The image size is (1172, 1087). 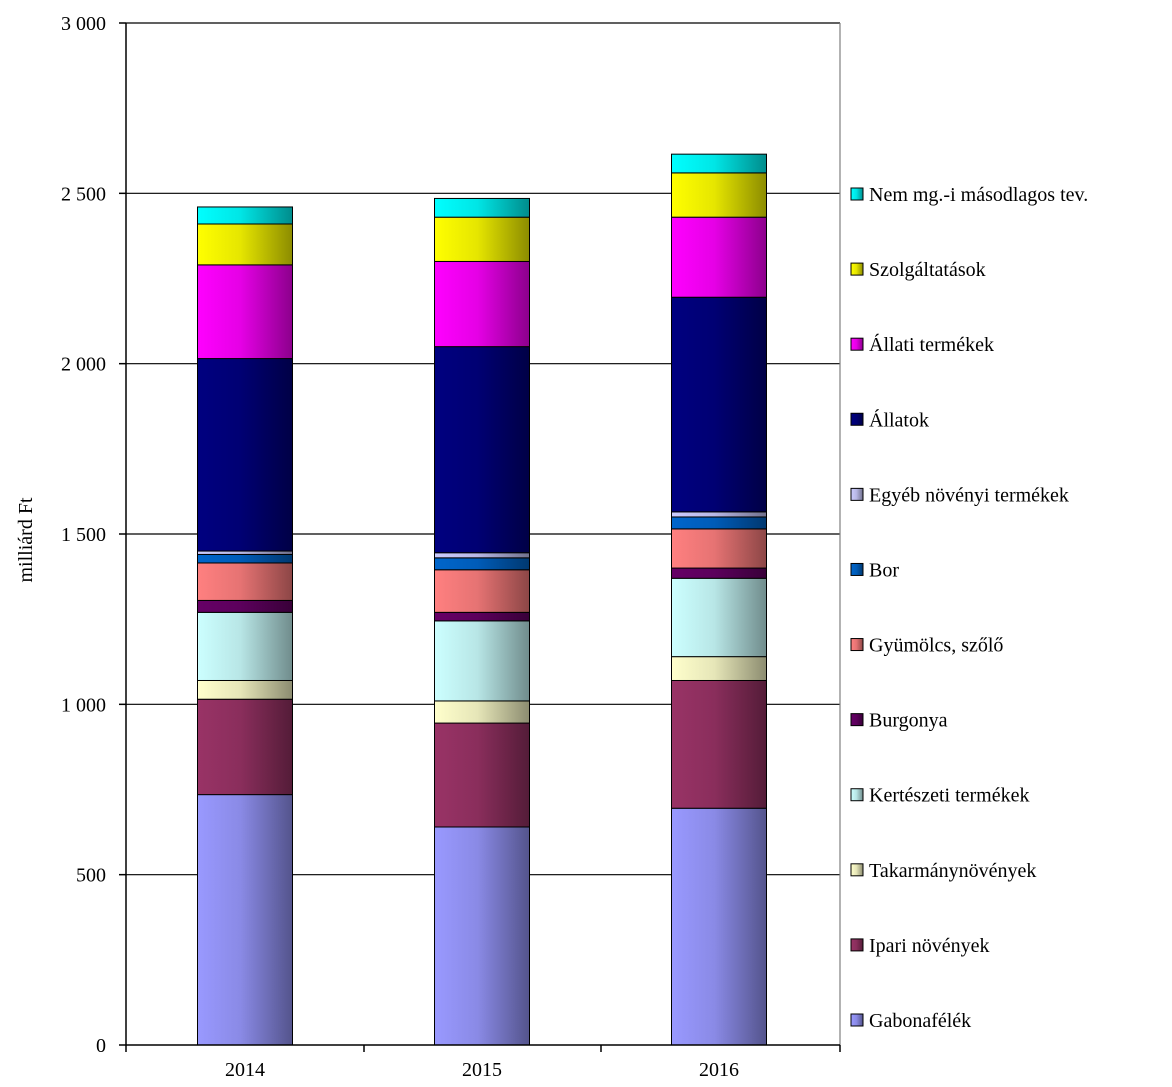 What do you see at coordinates (719, 926) in the screenshot?
I see `bar-segment-gabonafélék-2016` at bounding box center [719, 926].